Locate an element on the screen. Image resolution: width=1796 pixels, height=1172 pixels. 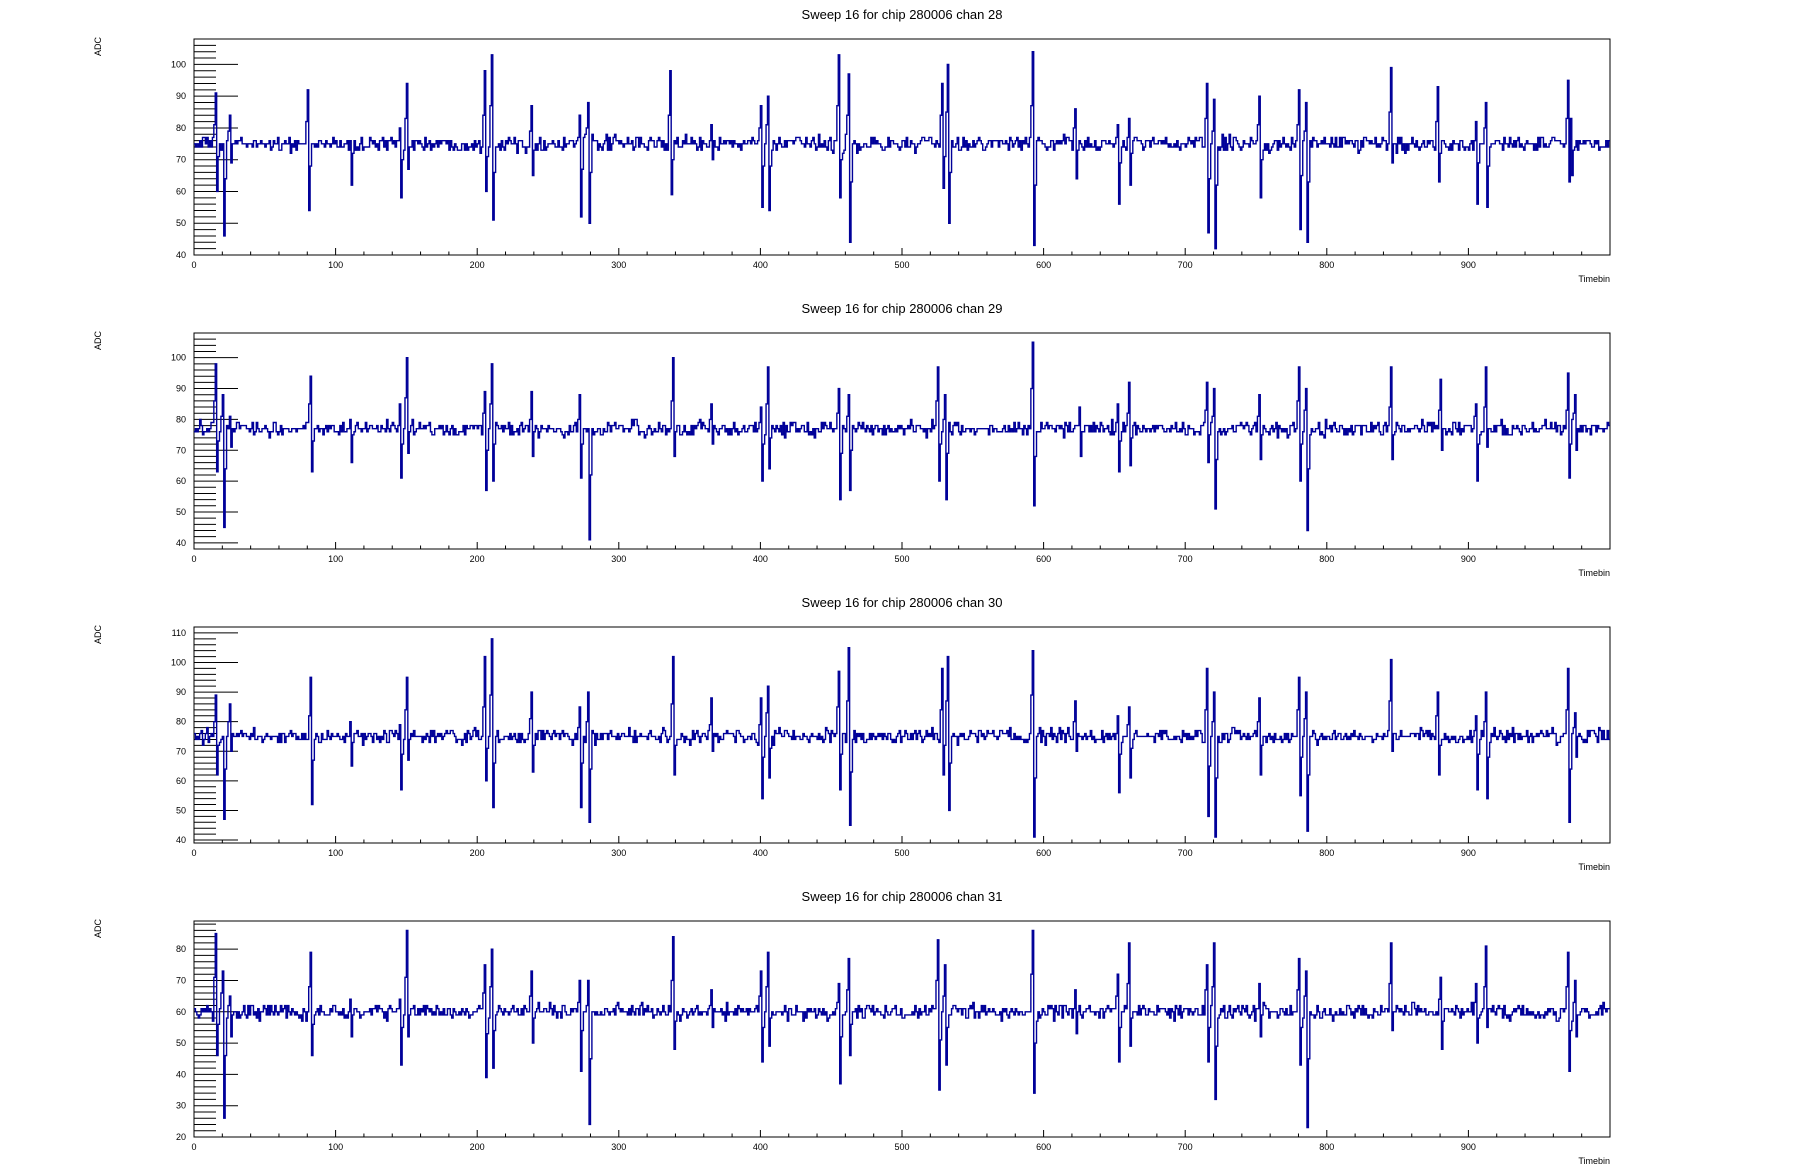
y-tick-label: 20 is located at coordinates (181, 1137).